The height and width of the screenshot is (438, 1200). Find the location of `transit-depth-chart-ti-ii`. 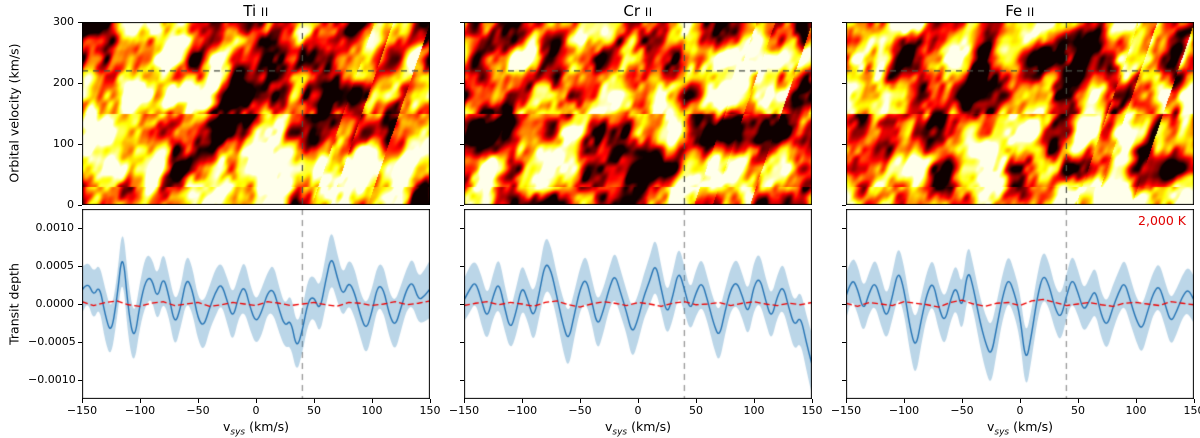

transit-depth-chart-ti-ii is located at coordinates (256, 304).